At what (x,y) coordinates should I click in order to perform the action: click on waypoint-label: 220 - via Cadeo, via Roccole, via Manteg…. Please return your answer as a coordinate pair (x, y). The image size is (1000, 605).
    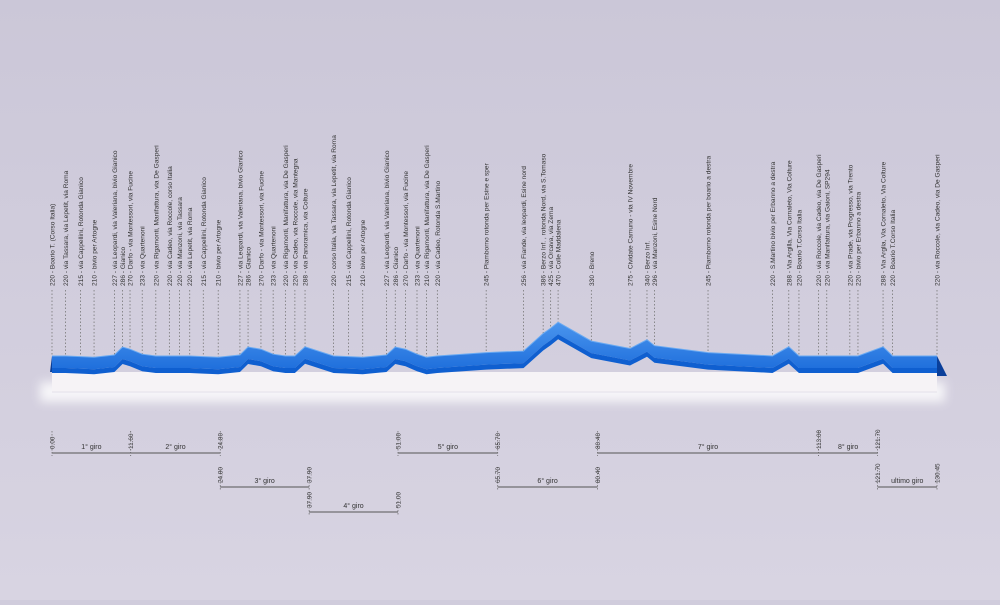
    Looking at the image, I should click on (295, 222).